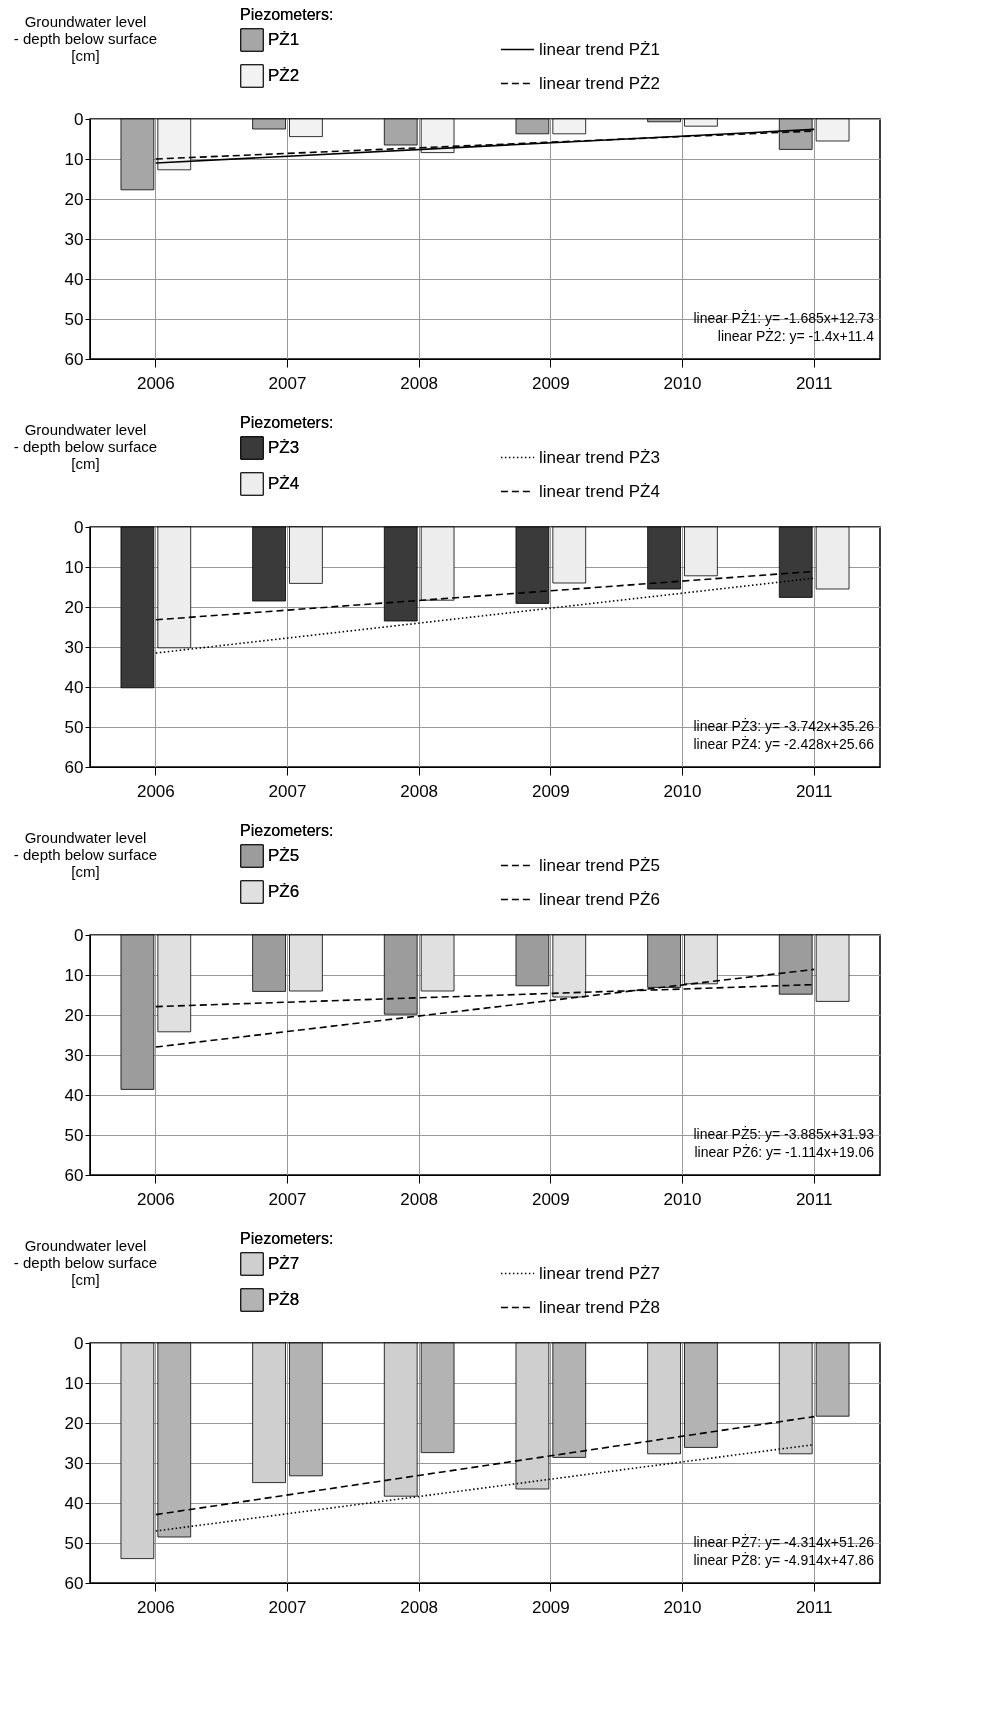 The width and height of the screenshot is (1008, 1719). Describe the element at coordinates (784, 743) in the screenshot. I see `annotation: linear PŻ4: y= -2.428x+25.66` at that location.